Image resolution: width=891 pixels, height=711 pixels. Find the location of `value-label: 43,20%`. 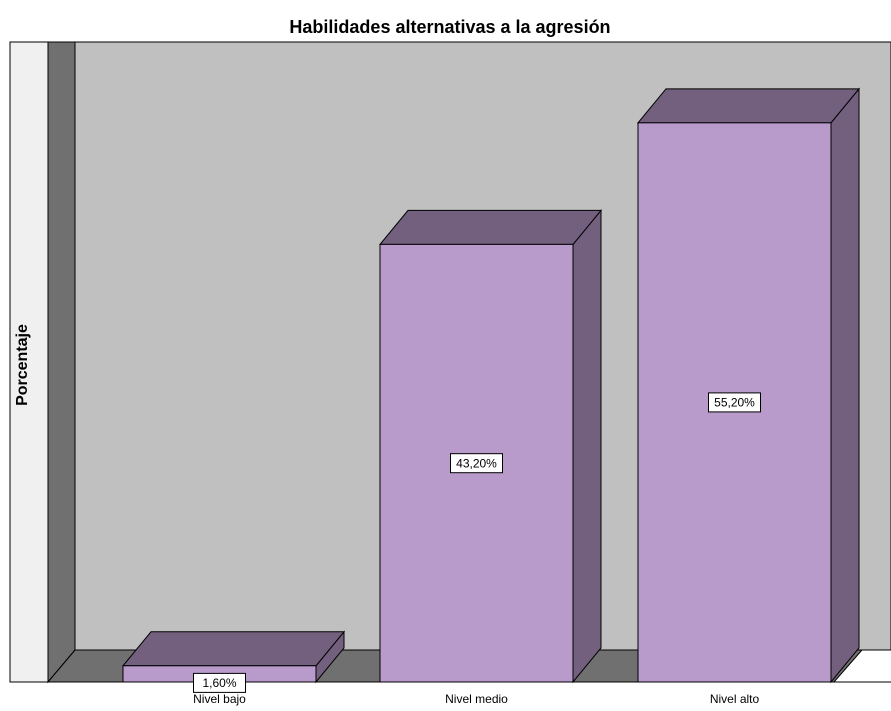

value-label: 43,20% is located at coordinates (476, 463).